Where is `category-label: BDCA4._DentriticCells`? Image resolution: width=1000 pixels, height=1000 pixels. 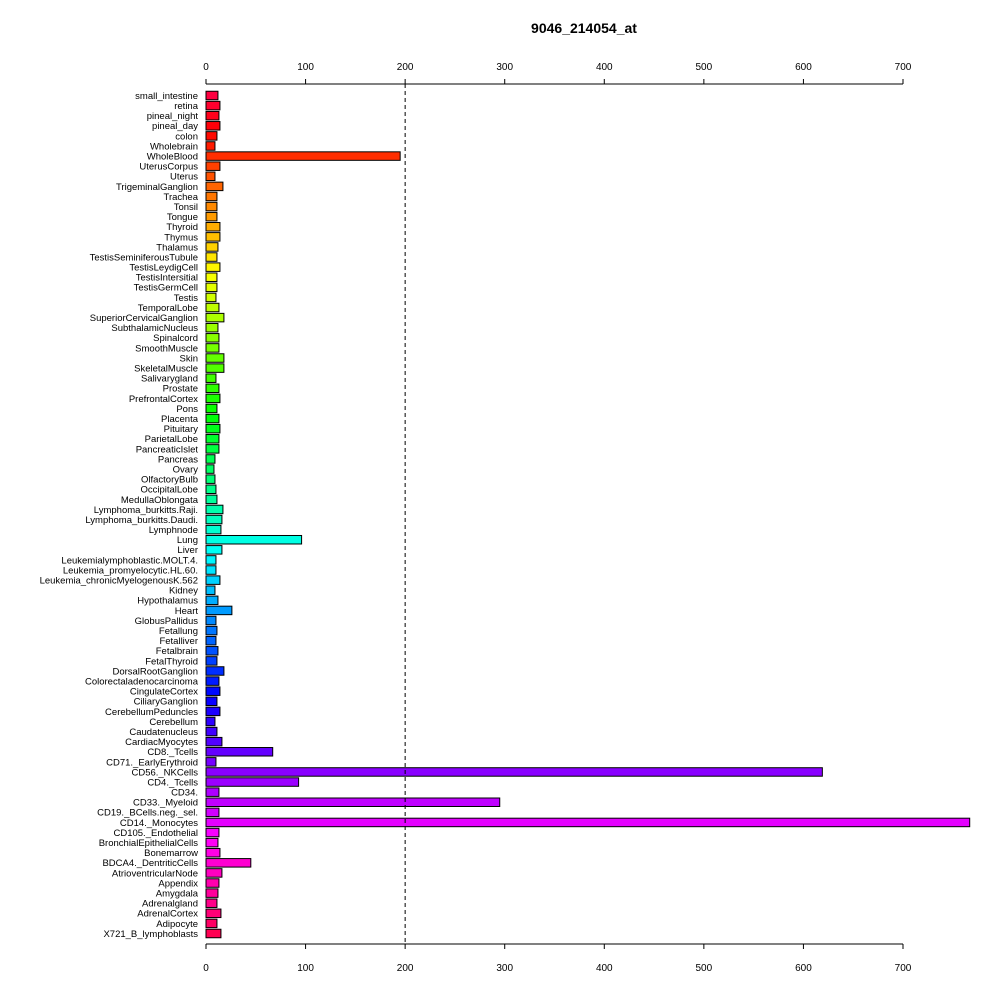
category-label: BDCA4._DentriticCells is located at coordinates (150, 863).